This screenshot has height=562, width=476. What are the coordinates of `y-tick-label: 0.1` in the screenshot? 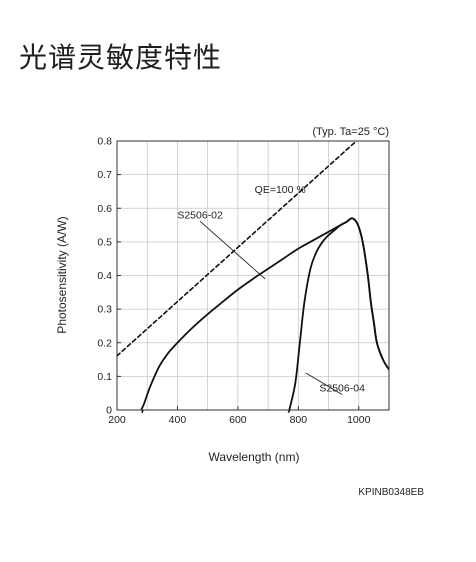 It's located at (104, 377).